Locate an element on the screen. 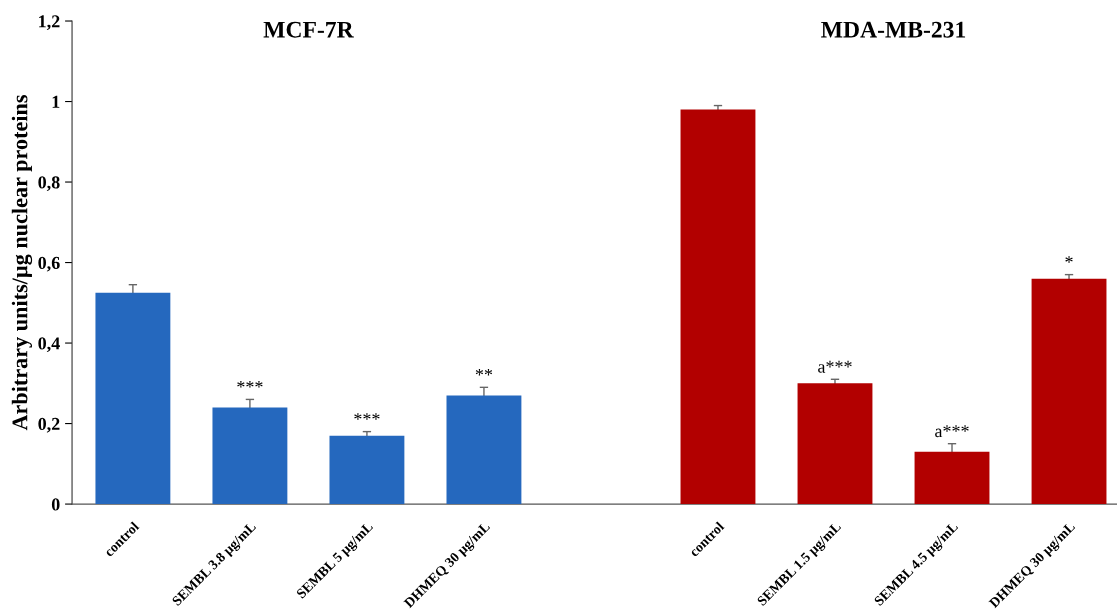 This screenshot has width=1117, height=611. y-tick-label: 0,8 is located at coordinates (49, 184).